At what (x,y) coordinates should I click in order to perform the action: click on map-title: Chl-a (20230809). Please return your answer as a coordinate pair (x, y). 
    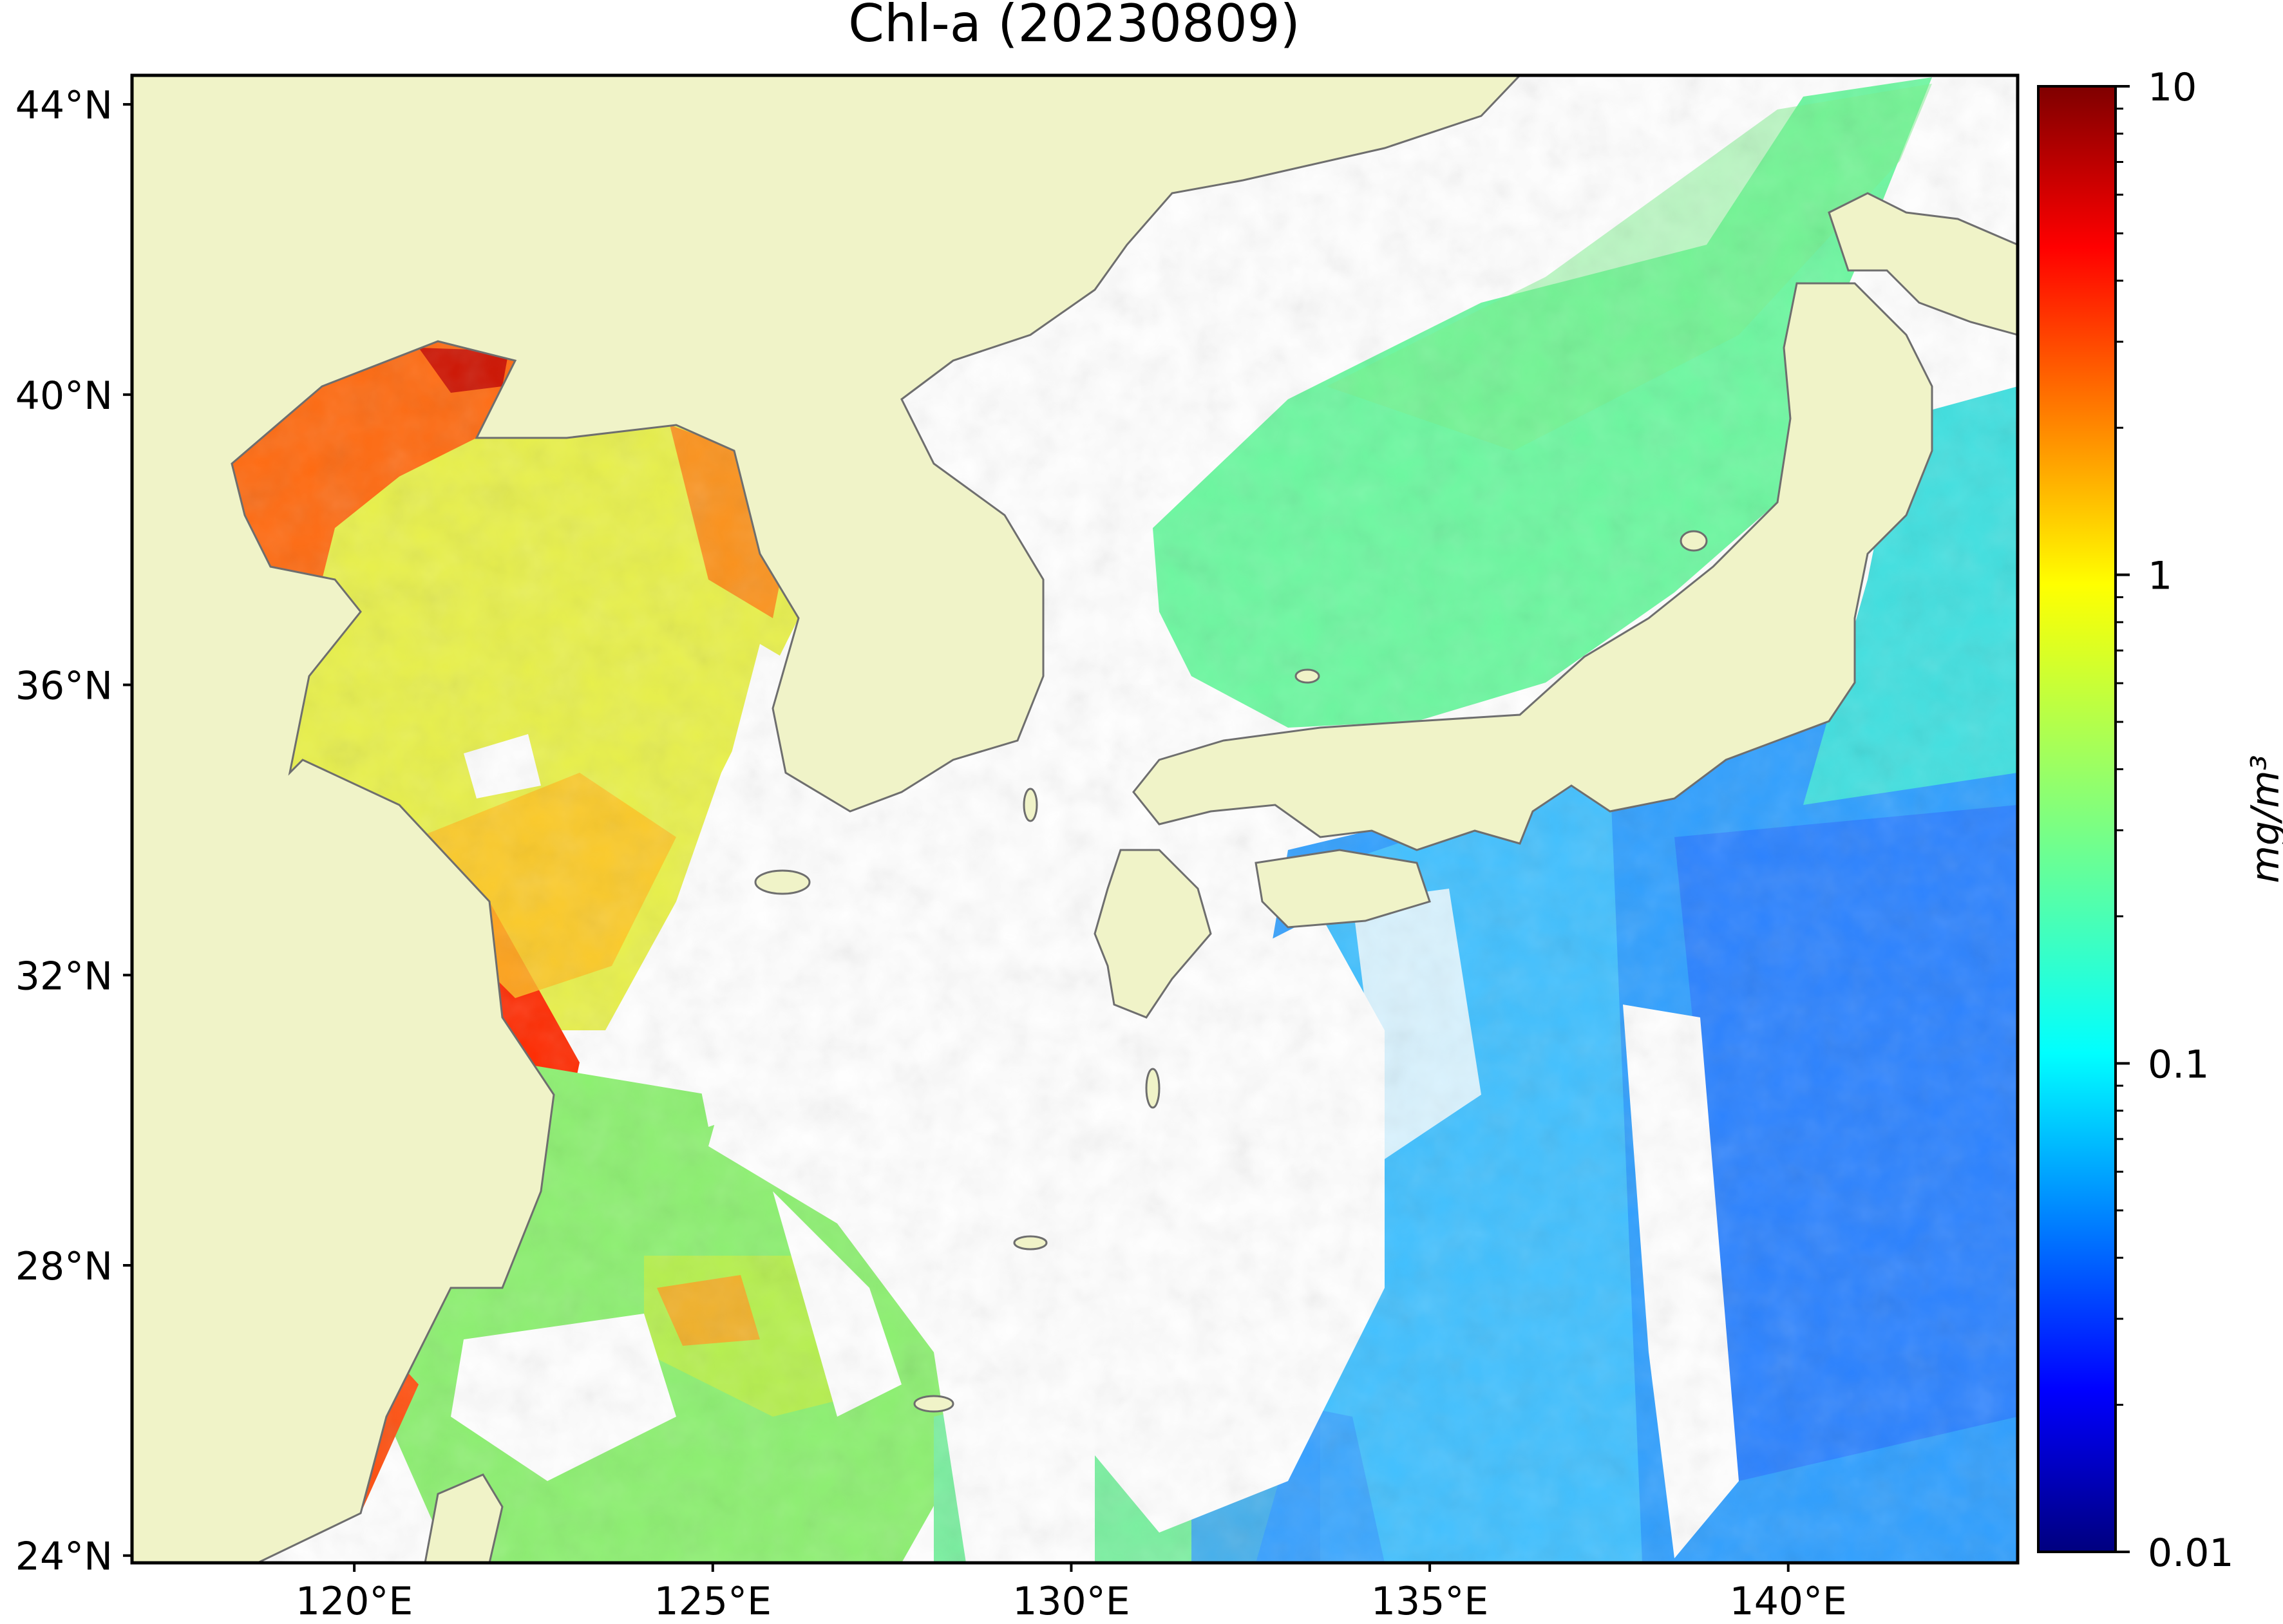
    Looking at the image, I should click on (1074, 27).